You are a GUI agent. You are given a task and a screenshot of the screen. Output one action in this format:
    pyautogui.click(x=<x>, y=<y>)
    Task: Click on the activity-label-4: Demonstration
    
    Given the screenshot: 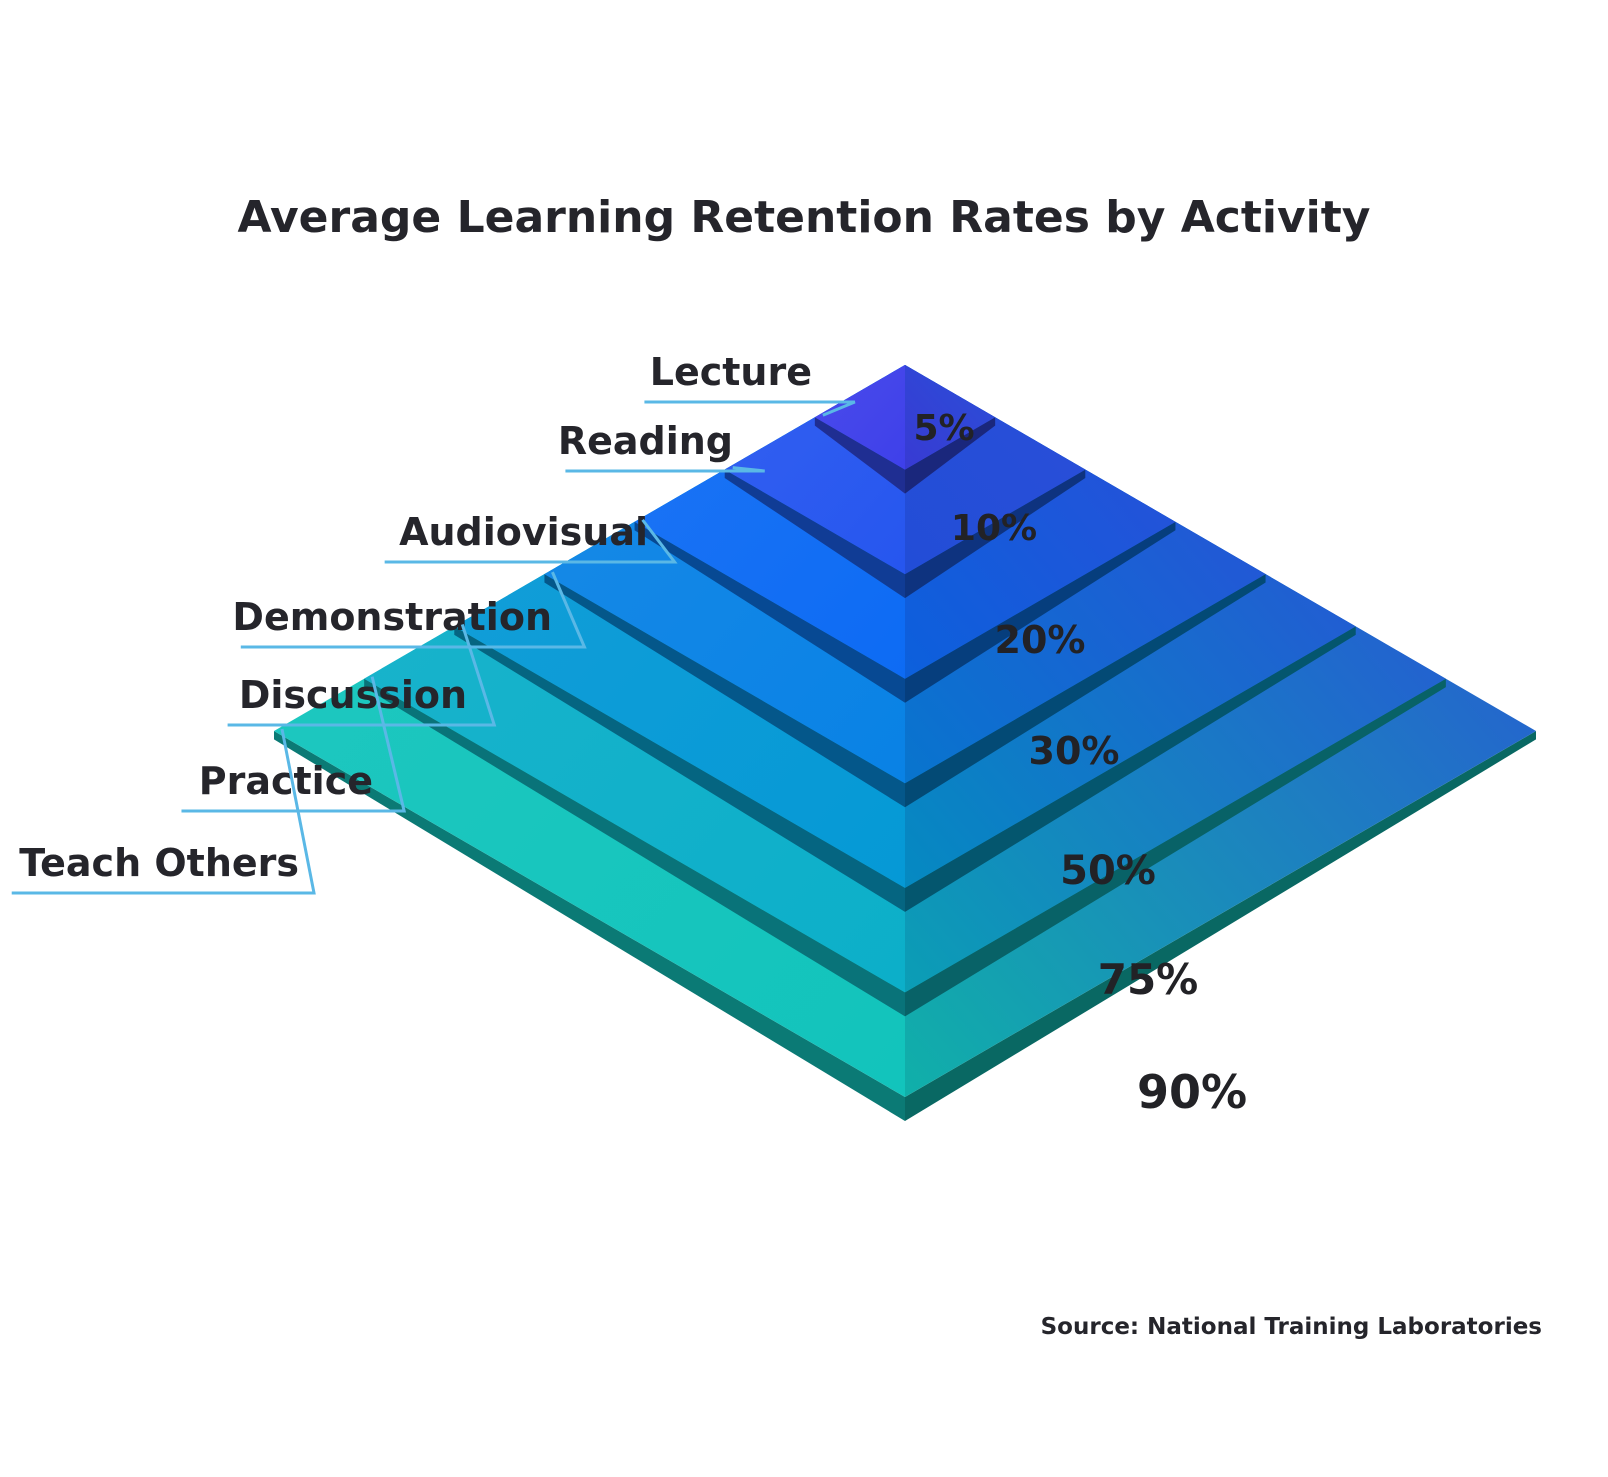 What is the action you would take?
    pyautogui.click(x=409, y=610)
    